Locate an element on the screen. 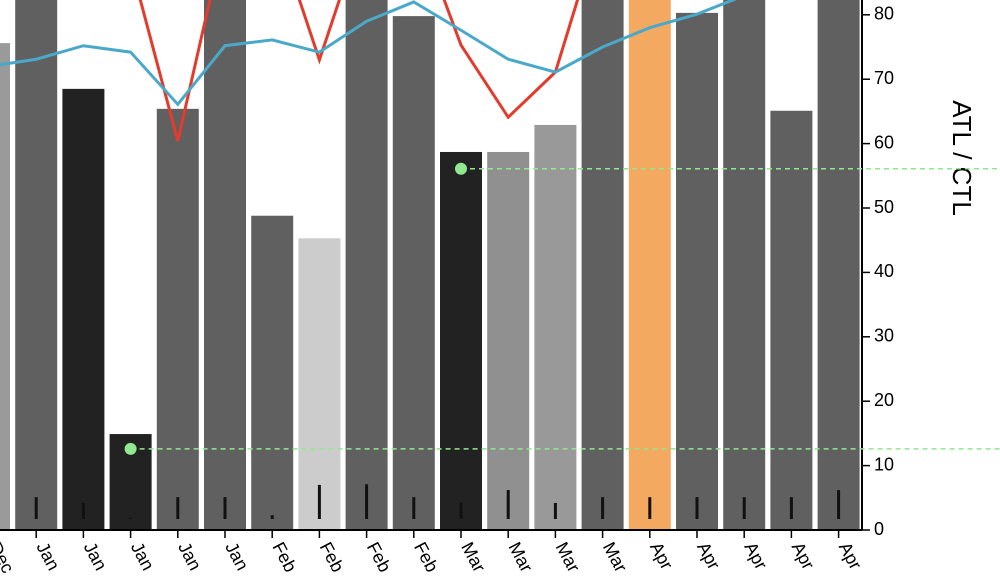 Image resolution: width=1000 pixels, height=578 pixels. line is located at coordinates (368, 53).